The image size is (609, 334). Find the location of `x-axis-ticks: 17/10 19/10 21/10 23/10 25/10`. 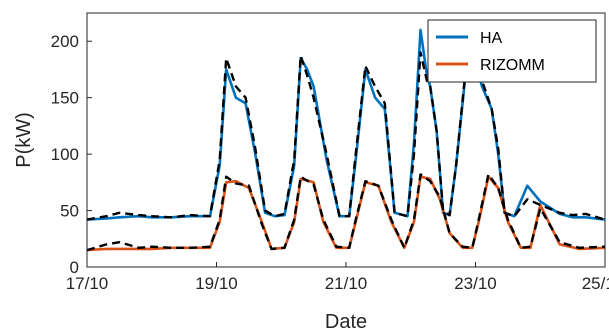

x-axis-ticks: 17/10 19/10 21/10 23/10 25/10 is located at coordinates (337, 277).